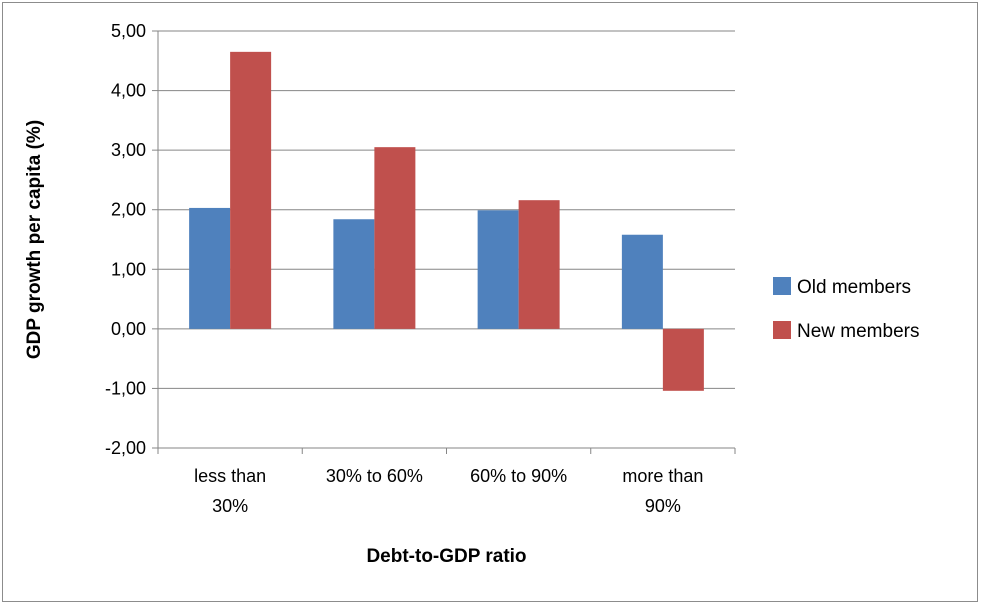  Describe the element at coordinates (230, 491) in the screenshot. I see `x-tick-label: less than 30%` at that location.